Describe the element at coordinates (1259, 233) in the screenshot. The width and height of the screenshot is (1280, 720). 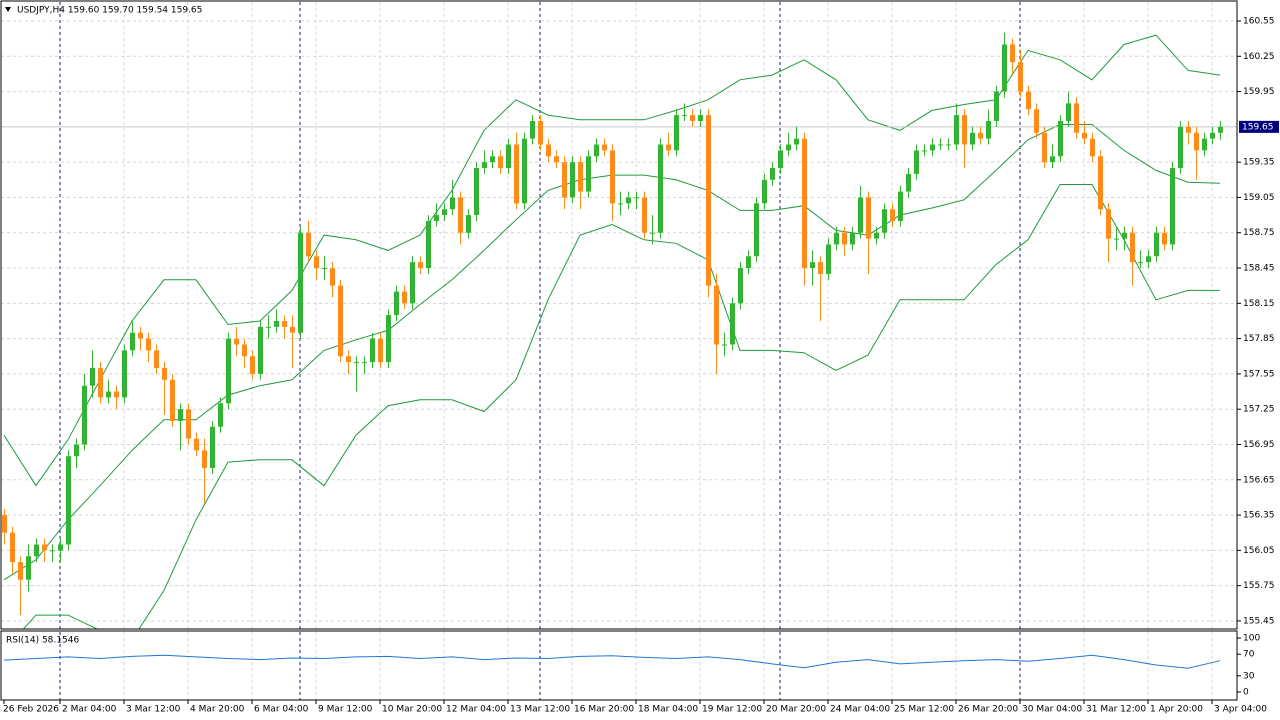
I see `y-tick-label: 158.75` at that location.